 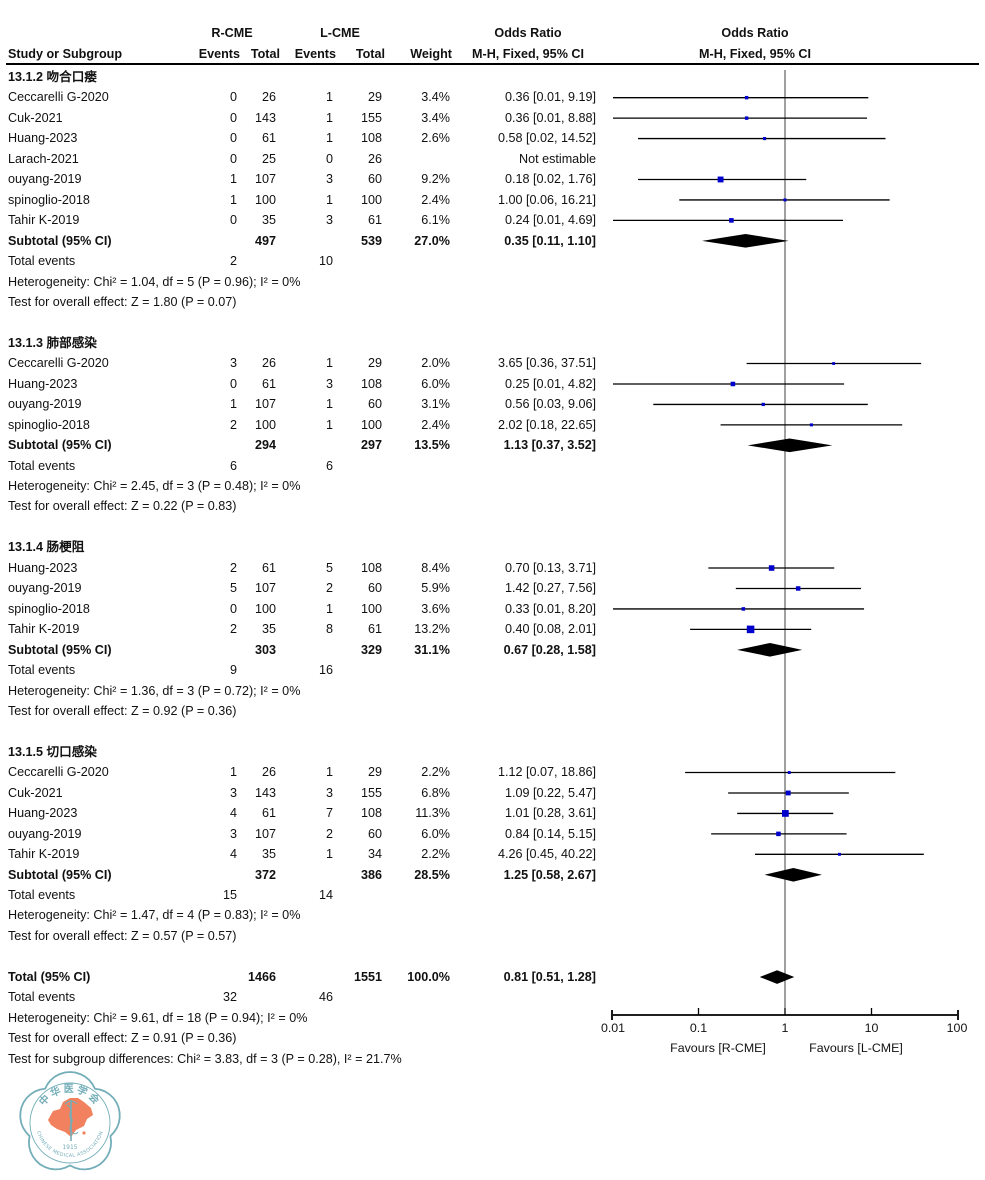 What do you see at coordinates (325, 670) in the screenshot?
I see `events-l-value: 16` at bounding box center [325, 670].